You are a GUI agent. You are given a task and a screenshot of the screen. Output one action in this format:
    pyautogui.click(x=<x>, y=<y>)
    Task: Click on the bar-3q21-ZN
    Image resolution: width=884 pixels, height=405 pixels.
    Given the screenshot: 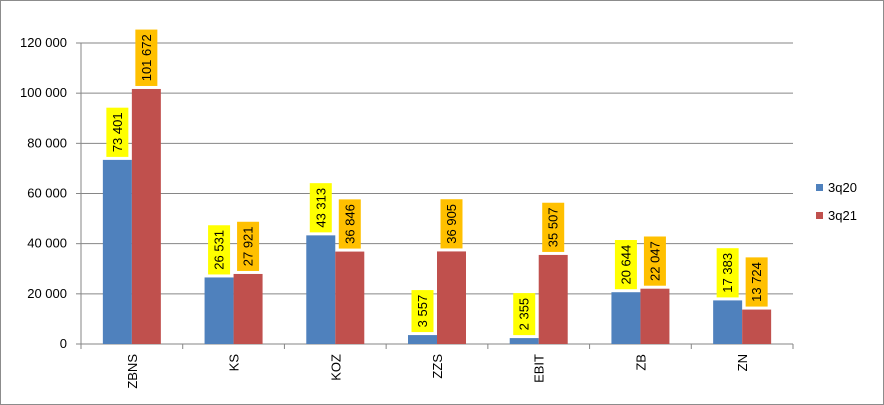 What is the action you would take?
    pyautogui.click(x=757, y=326)
    